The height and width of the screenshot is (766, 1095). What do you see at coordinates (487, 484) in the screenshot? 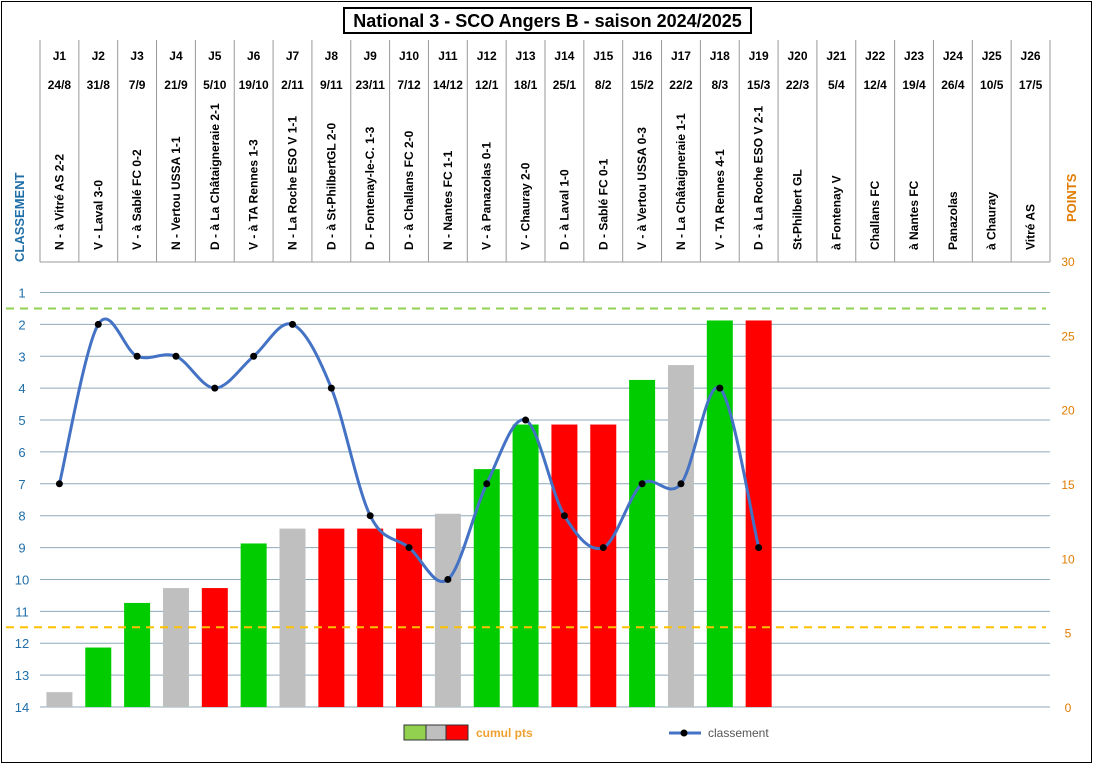
I see `classement-point-J12` at bounding box center [487, 484].